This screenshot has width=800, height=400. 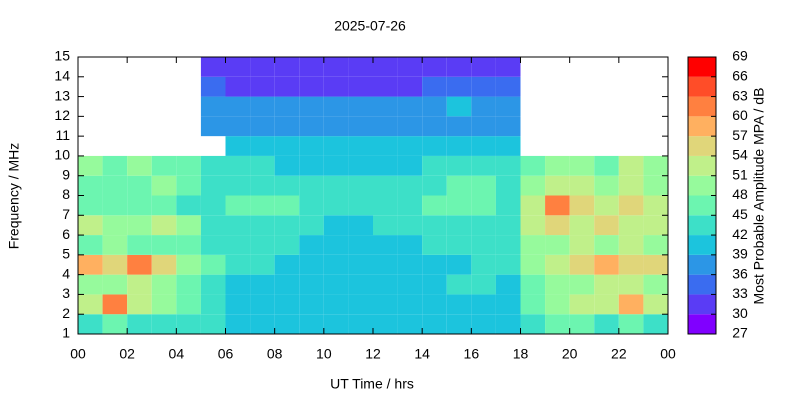 I want to click on colorbar-tick-label: 57, so click(x=740, y=135).